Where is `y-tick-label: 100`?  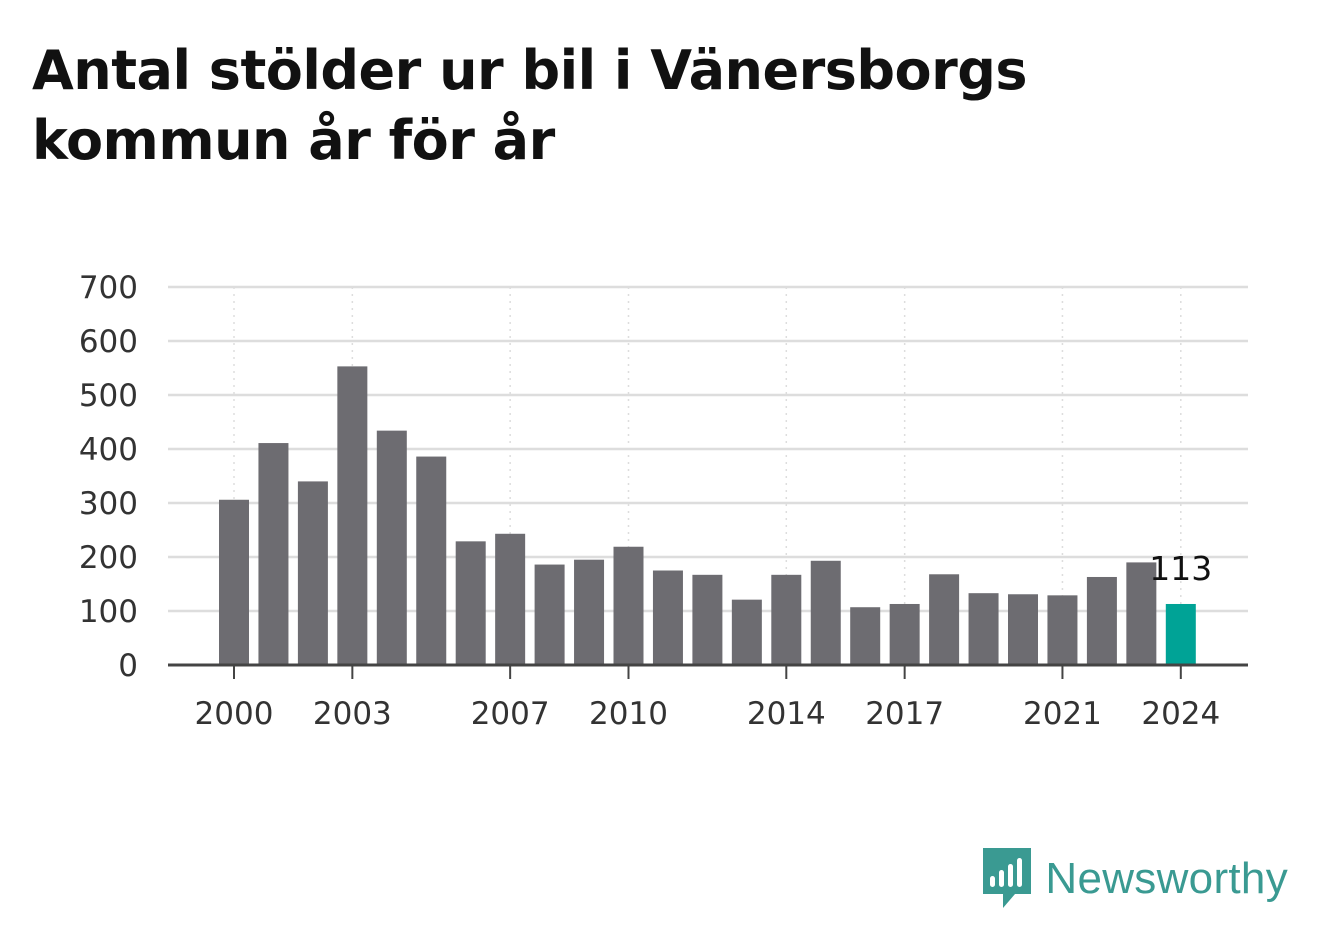
y-tick-label: 100 is located at coordinates (108, 612).